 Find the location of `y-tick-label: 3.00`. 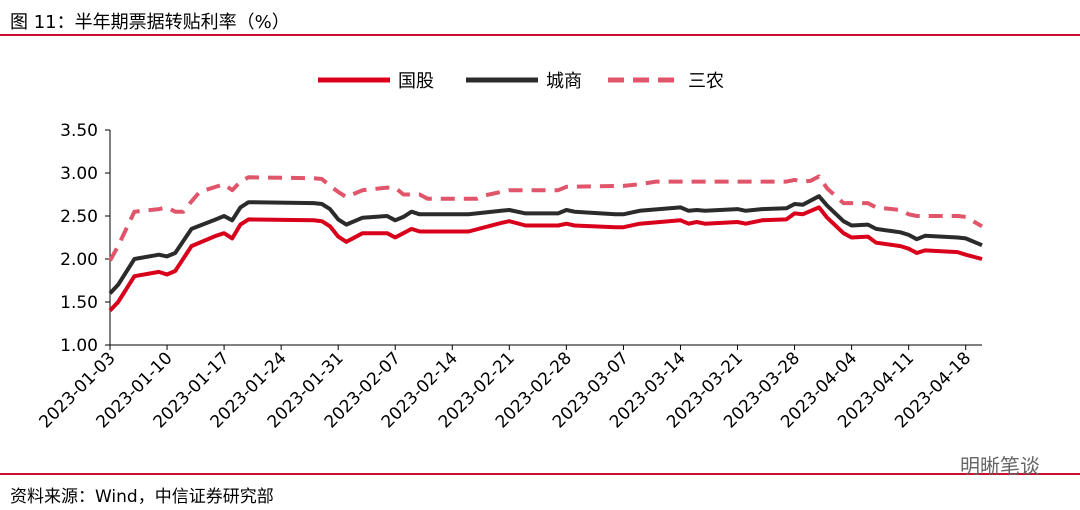

y-tick-label: 3.00 is located at coordinates (79, 174).